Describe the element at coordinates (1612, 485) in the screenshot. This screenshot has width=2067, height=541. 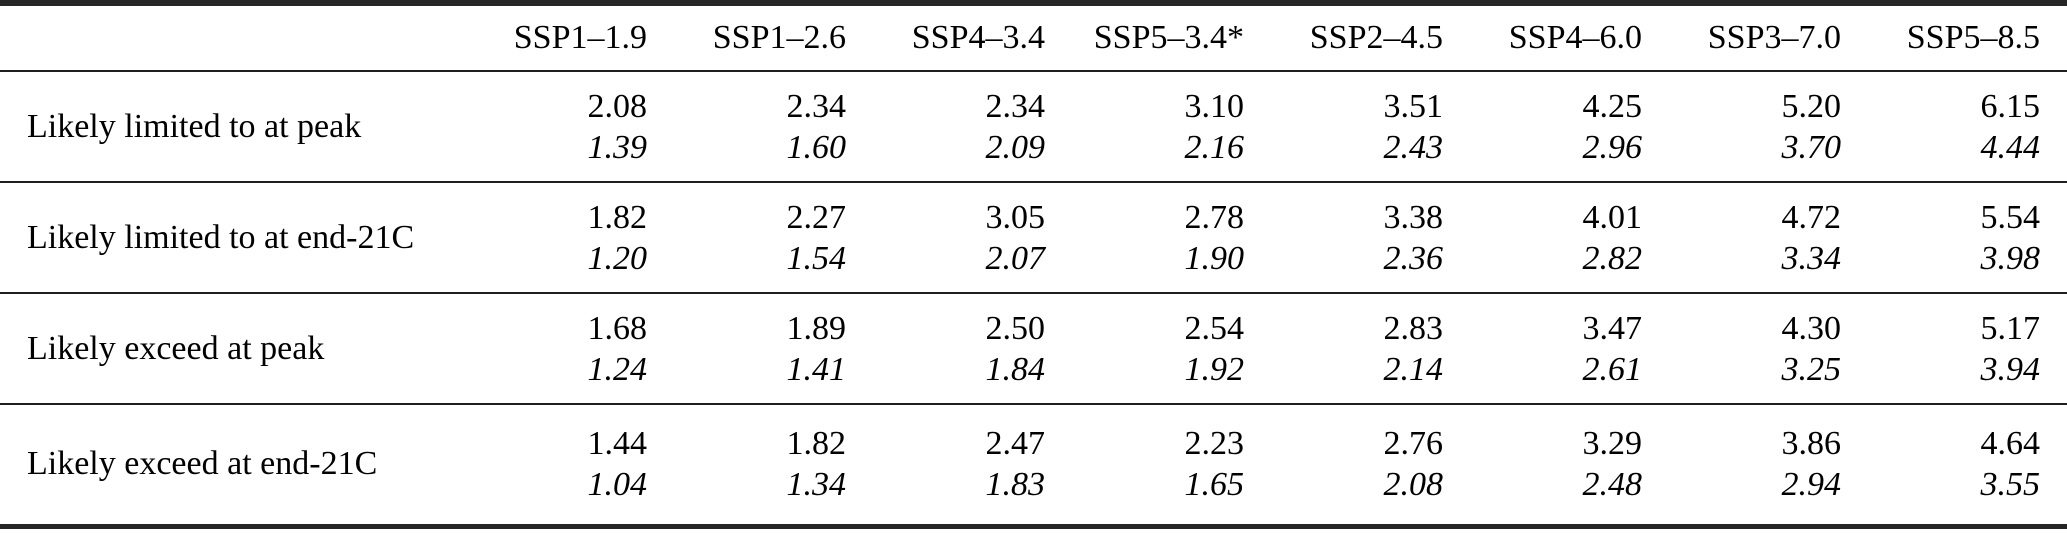
I see `italic-value: 2.48` at that location.